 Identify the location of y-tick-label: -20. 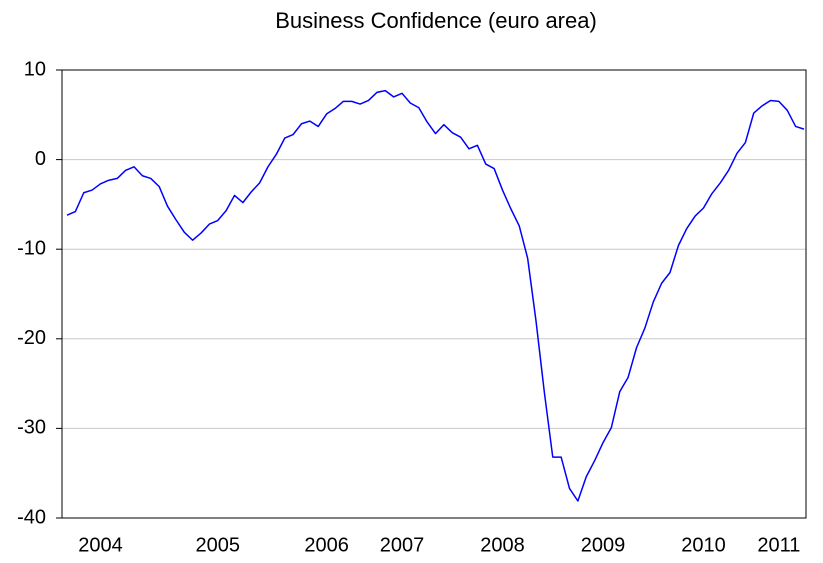
(31, 338).